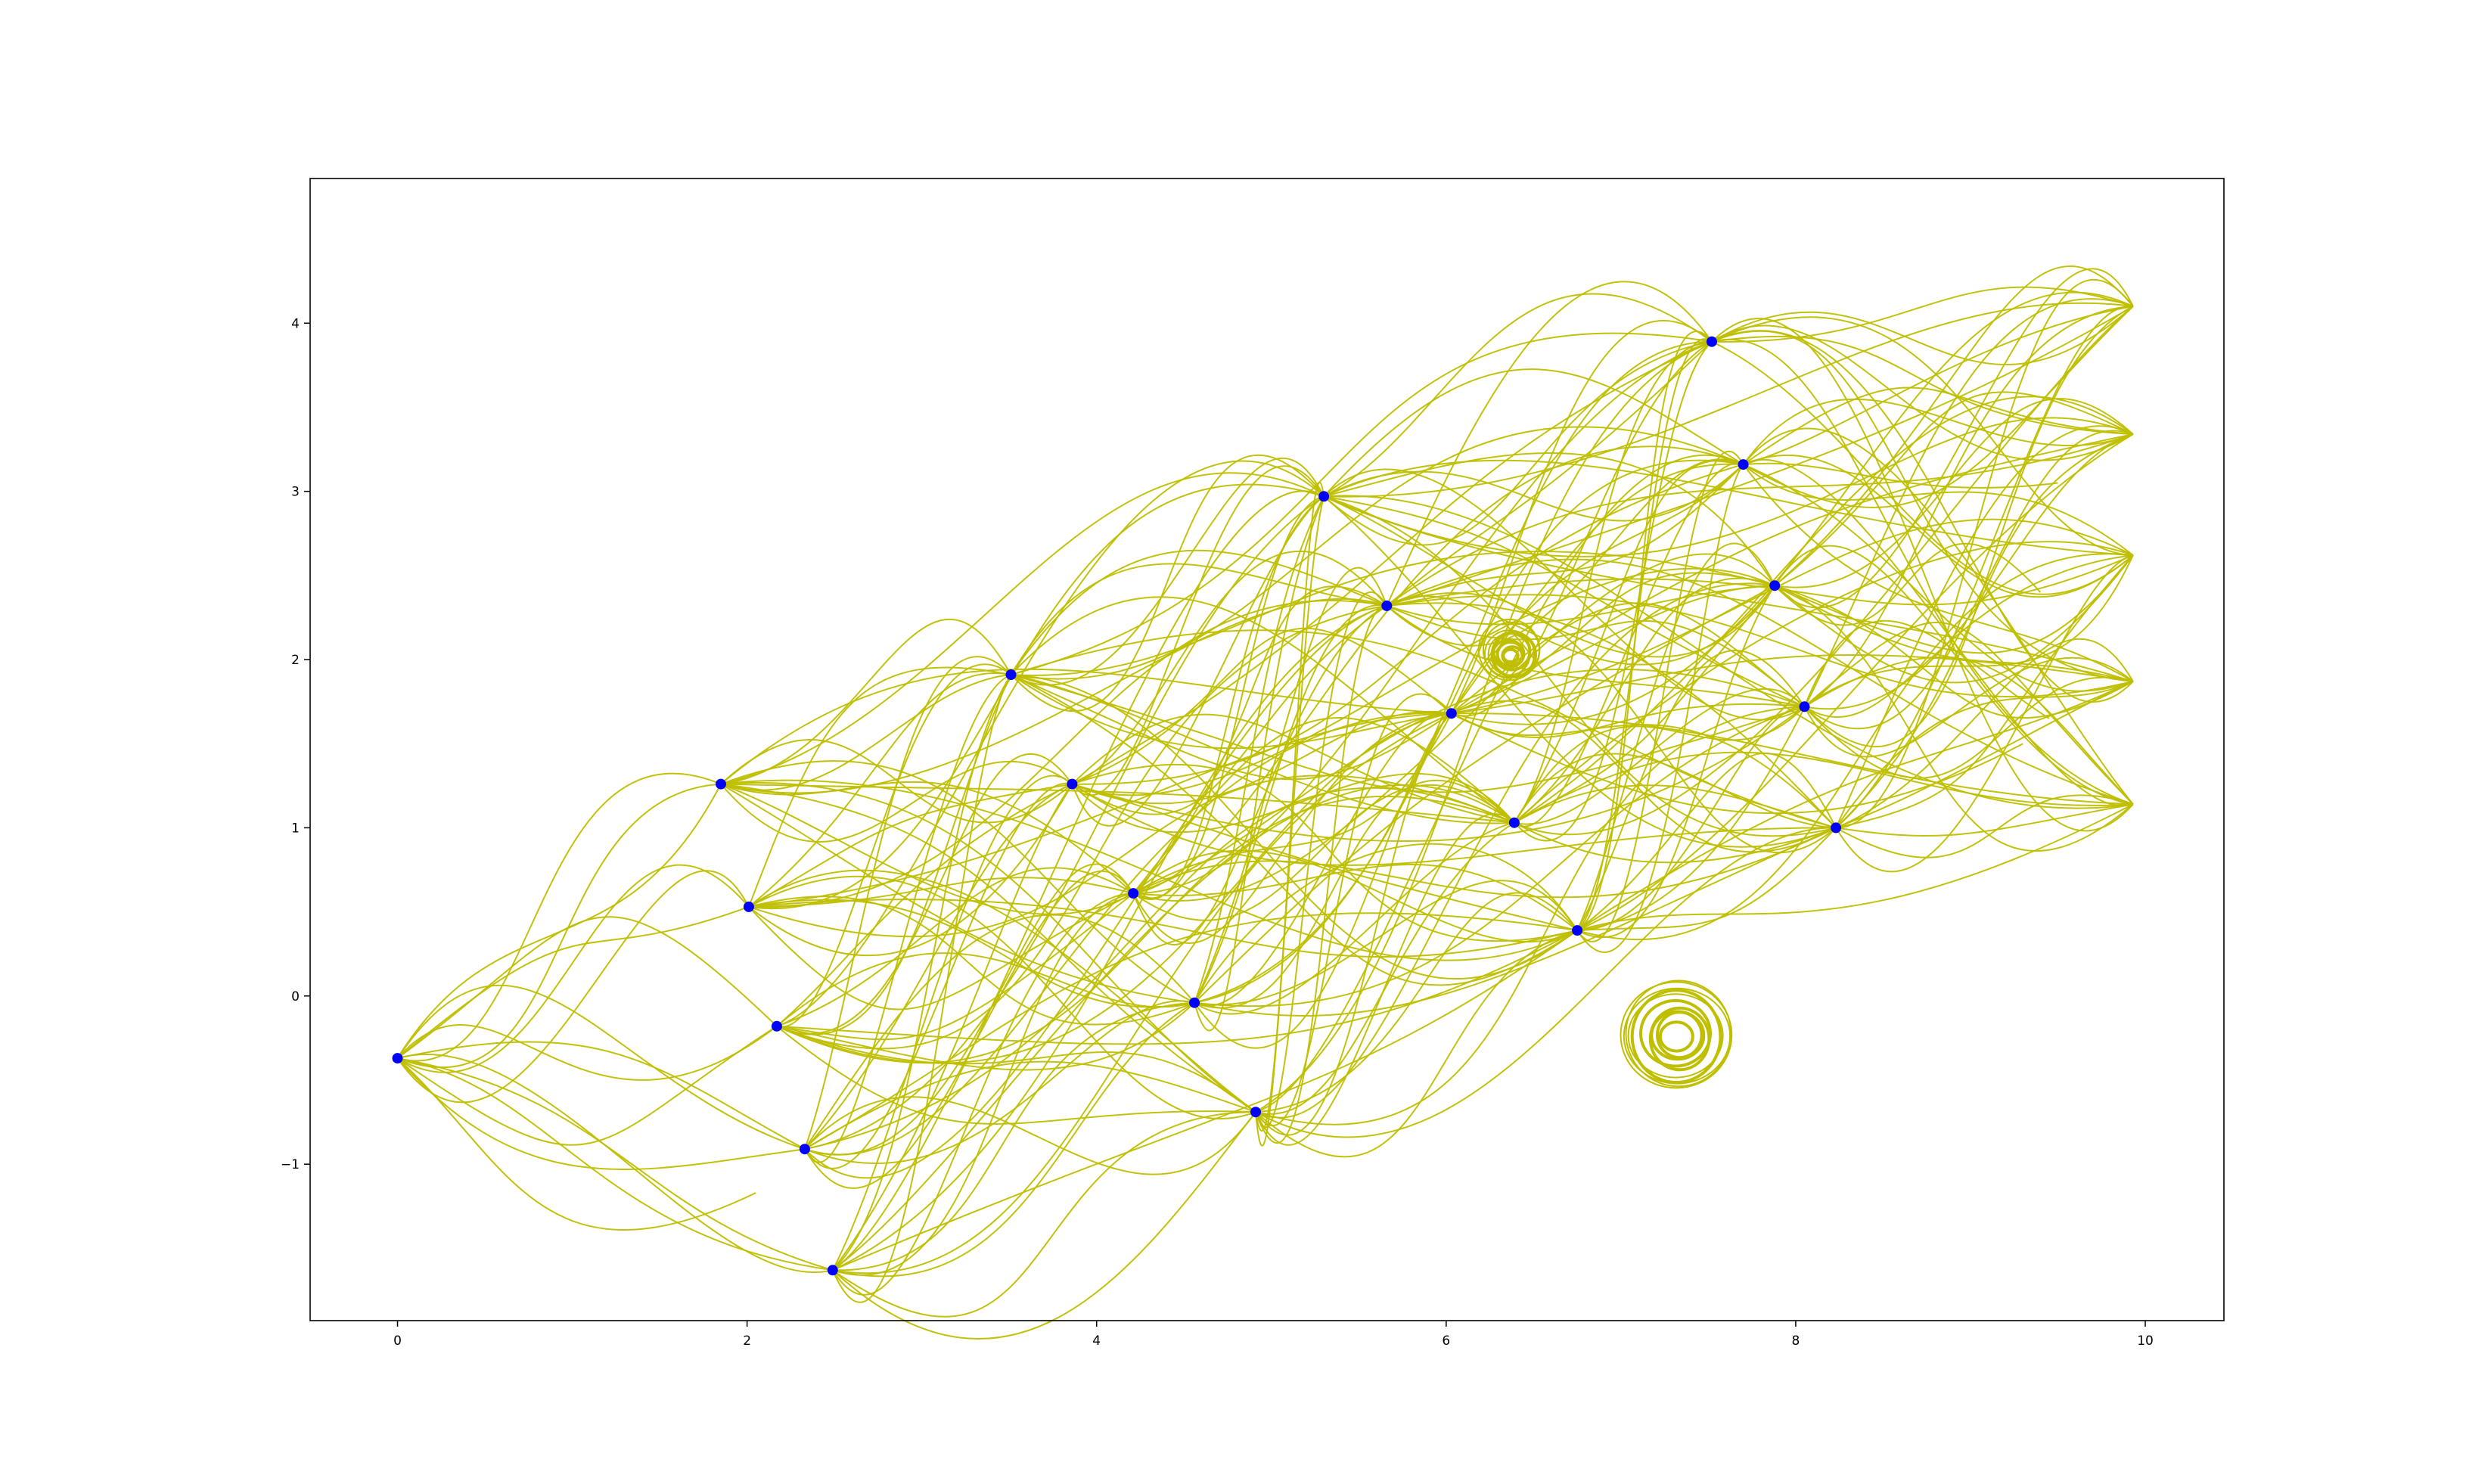  Describe the element at coordinates (1446, 1341) in the screenshot. I see `x-tick-label: 6` at that location.